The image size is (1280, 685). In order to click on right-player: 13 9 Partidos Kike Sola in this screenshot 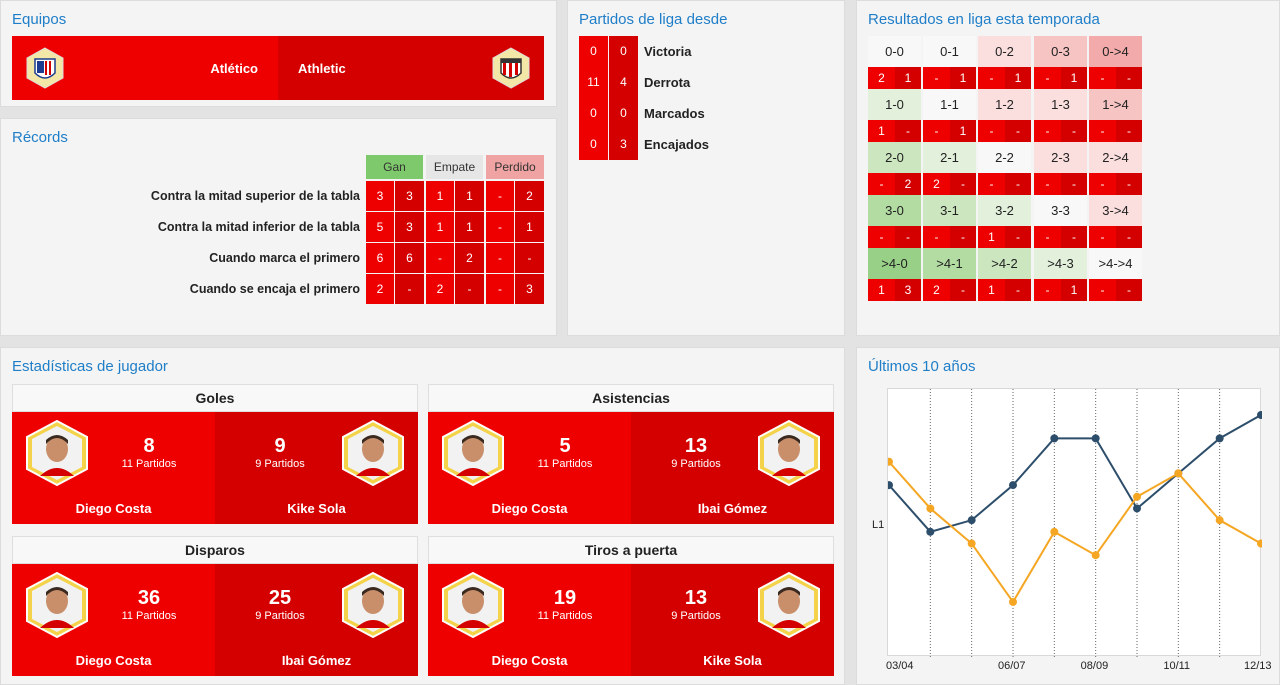, I will do `click(732, 620)`.